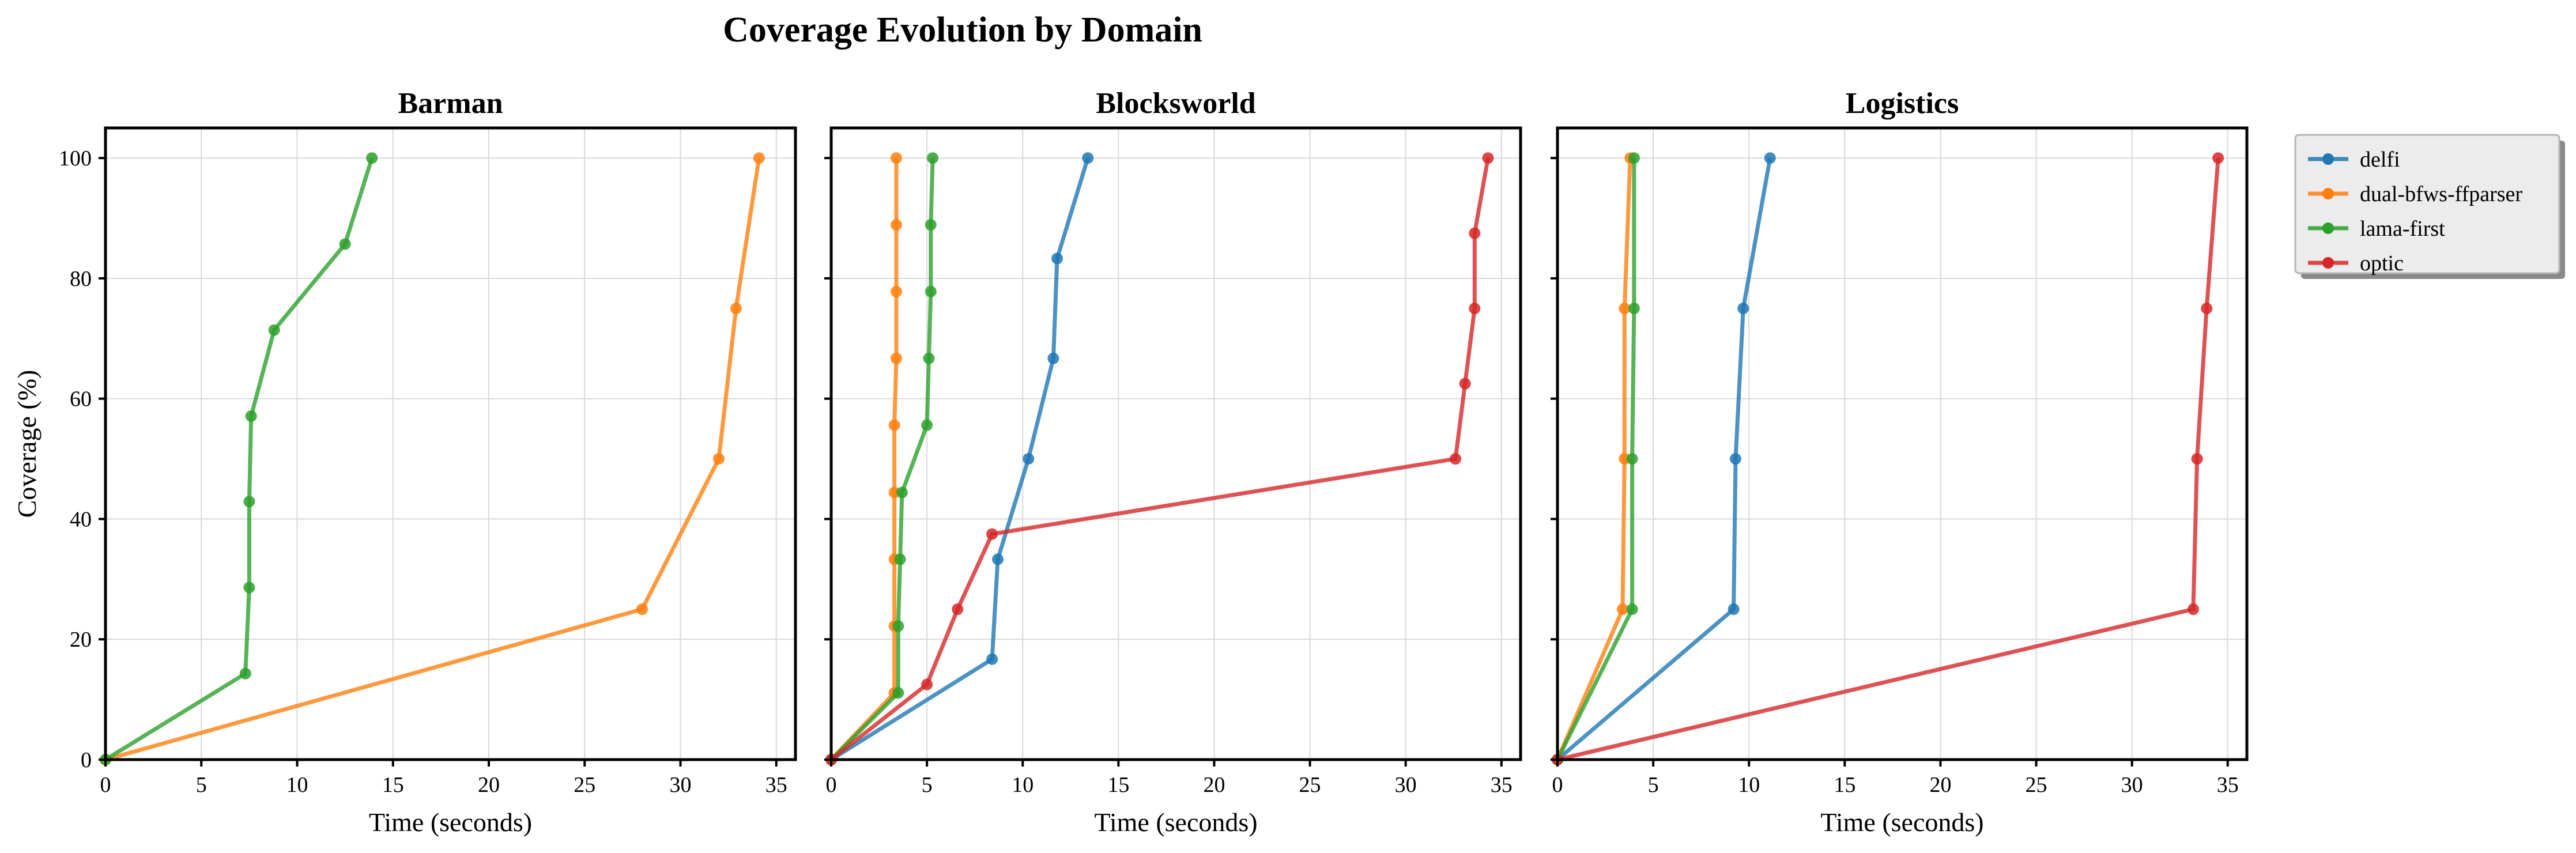 The width and height of the screenshot is (2576, 853). Describe the element at coordinates (81, 279) in the screenshot. I see `y-tick-label: 80` at that location.